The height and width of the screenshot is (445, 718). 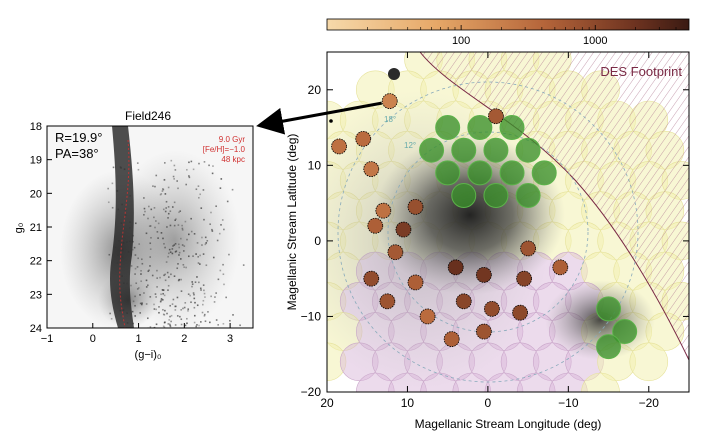 I want to click on map-y-tick-label: −20, so click(x=311, y=392).